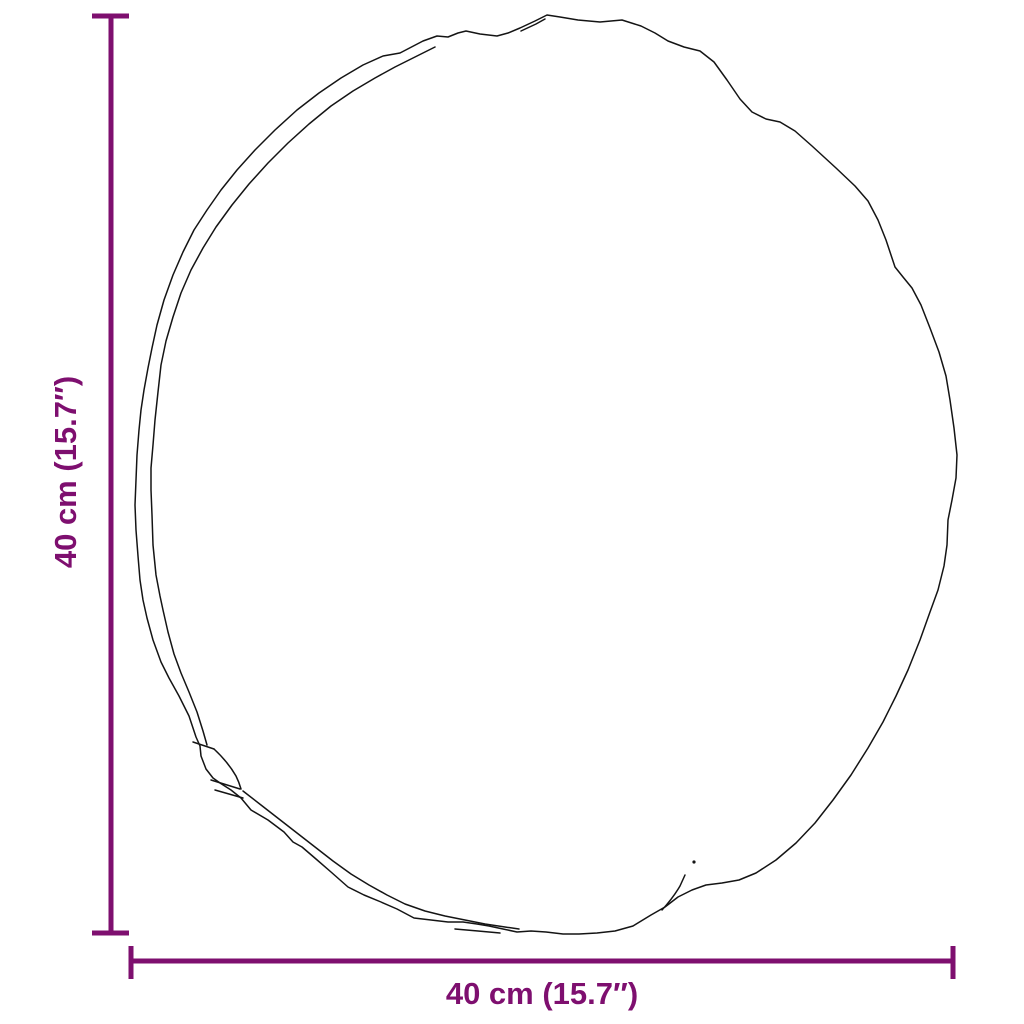  What do you see at coordinates (533, 25) in the screenshot?
I see `top-seam-segment` at bounding box center [533, 25].